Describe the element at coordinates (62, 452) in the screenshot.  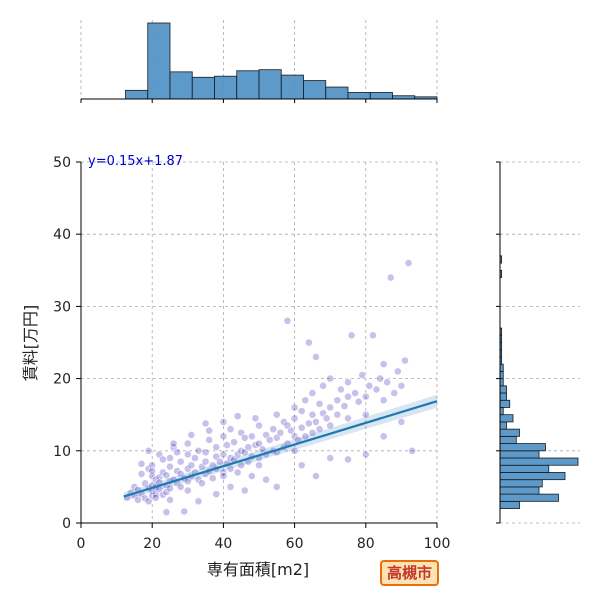
I see `y-tick-label: 10` at that location.